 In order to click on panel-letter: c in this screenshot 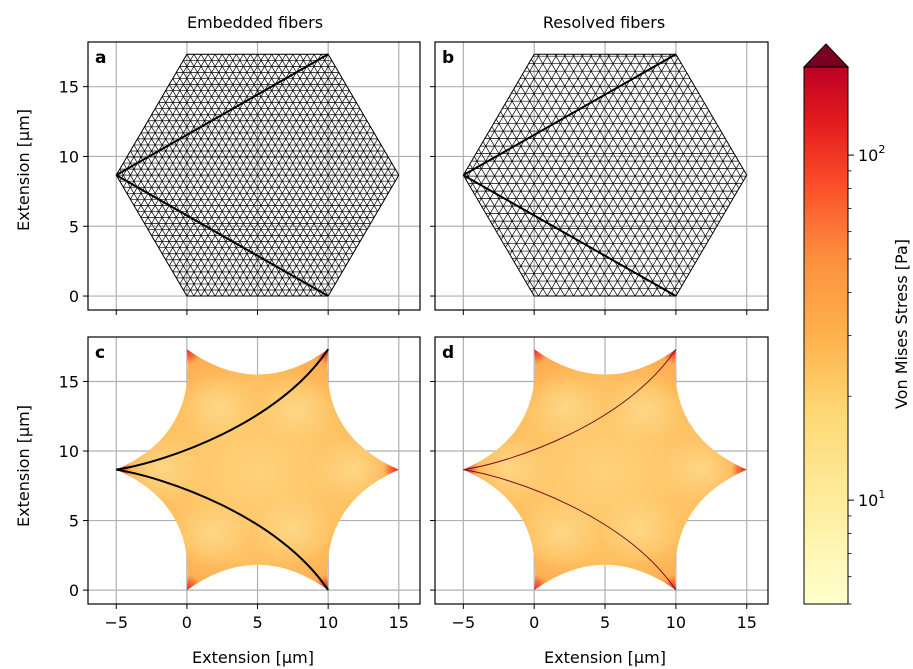, I will do `click(100, 353)`.